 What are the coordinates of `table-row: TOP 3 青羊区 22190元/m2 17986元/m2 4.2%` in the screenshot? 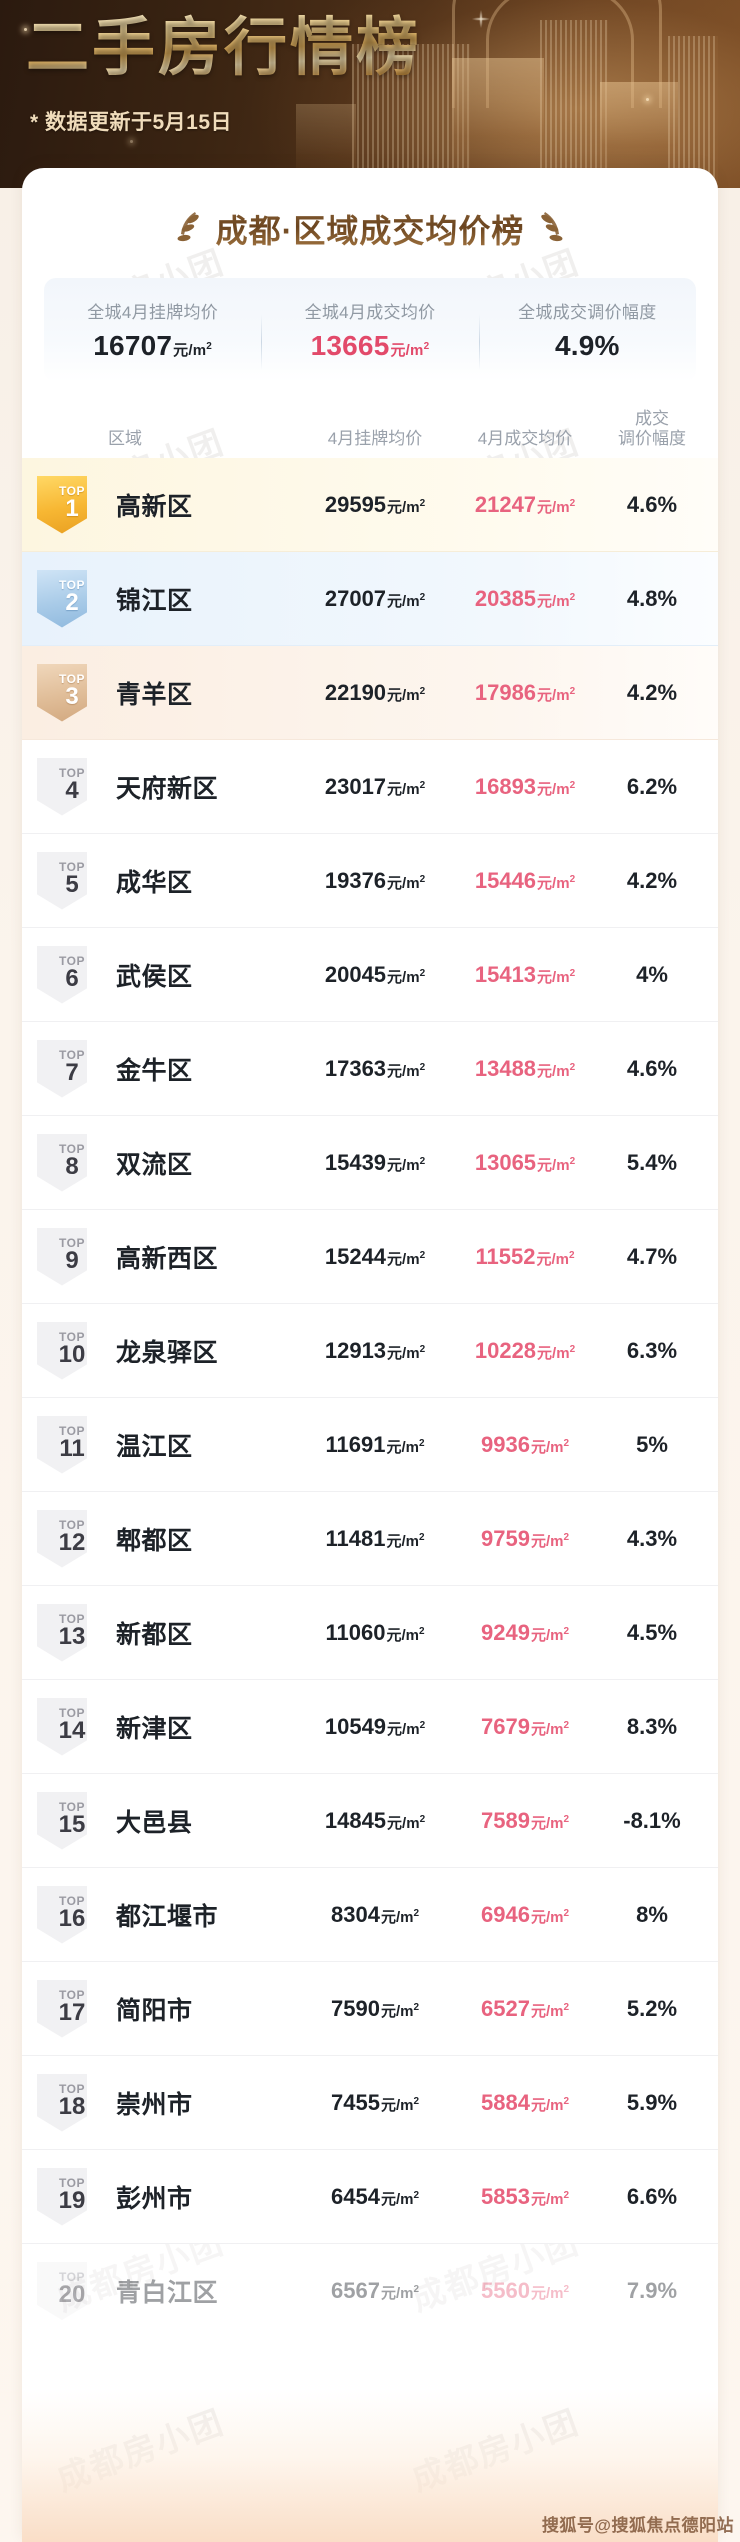 It's located at (370, 693).